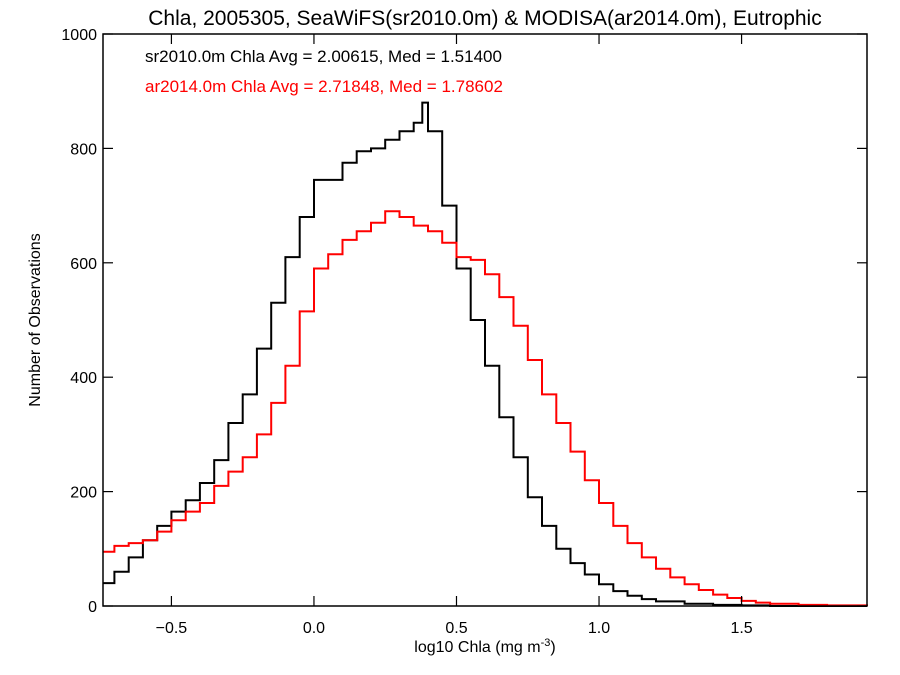  I want to click on x-tick-label: 0.0, so click(314, 628).